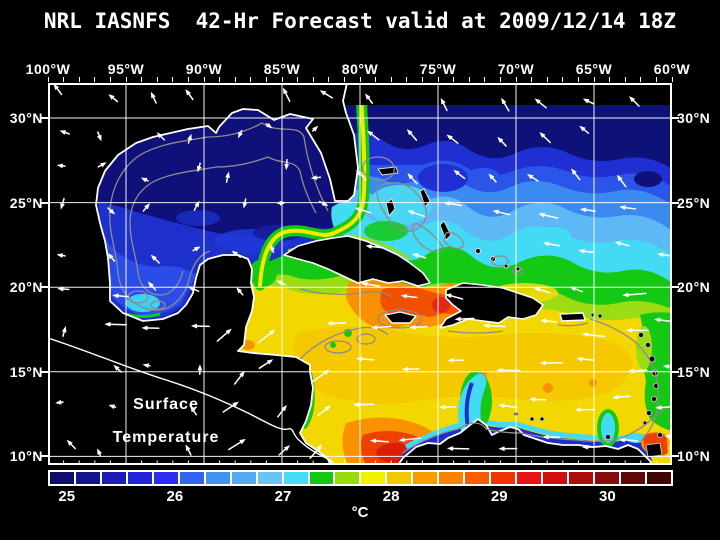 The height and width of the screenshot is (540, 720). What do you see at coordinates (26, 371) in the screenshot?
I see `lat-label-left-15°N: 15°N` at bounding box center [26, 371].